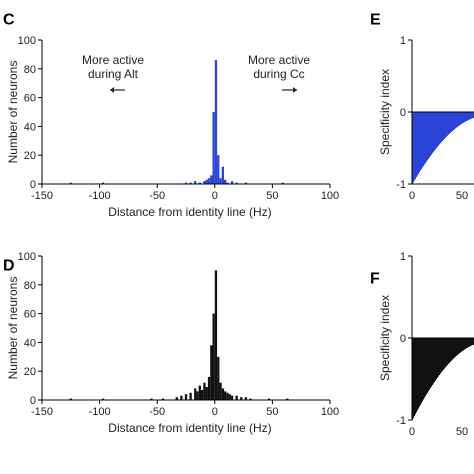  Describe the element at coordinates (113, 60) in the screenshot. I see `annotation-line: More active` at that location.